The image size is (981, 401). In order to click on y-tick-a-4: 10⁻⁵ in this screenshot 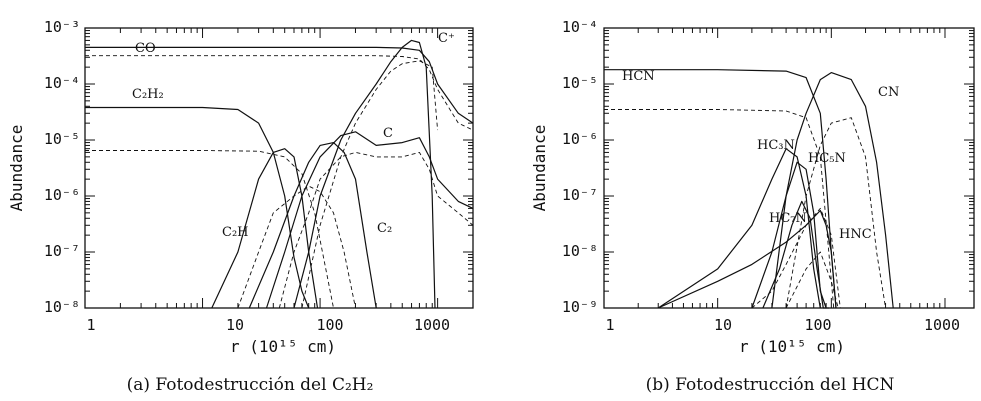, I will do `click(62, 139)`.